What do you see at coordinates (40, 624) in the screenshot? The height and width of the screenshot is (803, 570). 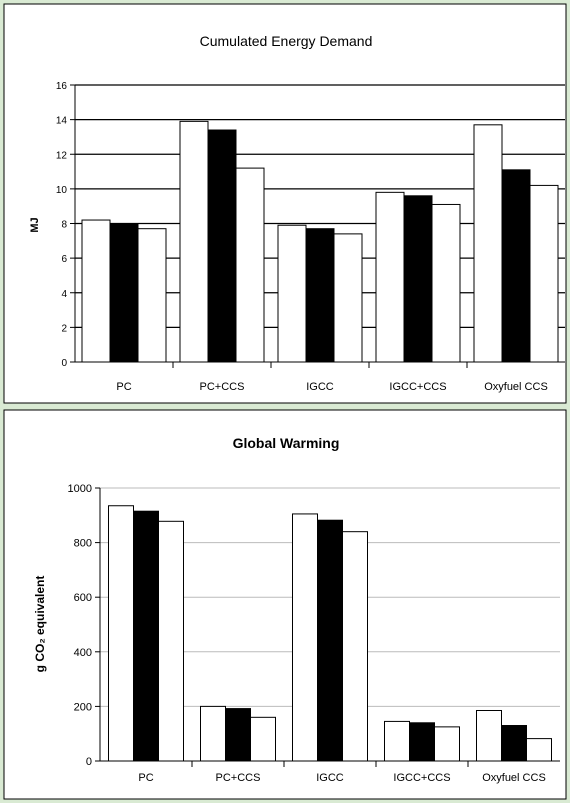 I see `warming-y-axis-label: g CO₂ equivalent` at bounding box center [40, 624].